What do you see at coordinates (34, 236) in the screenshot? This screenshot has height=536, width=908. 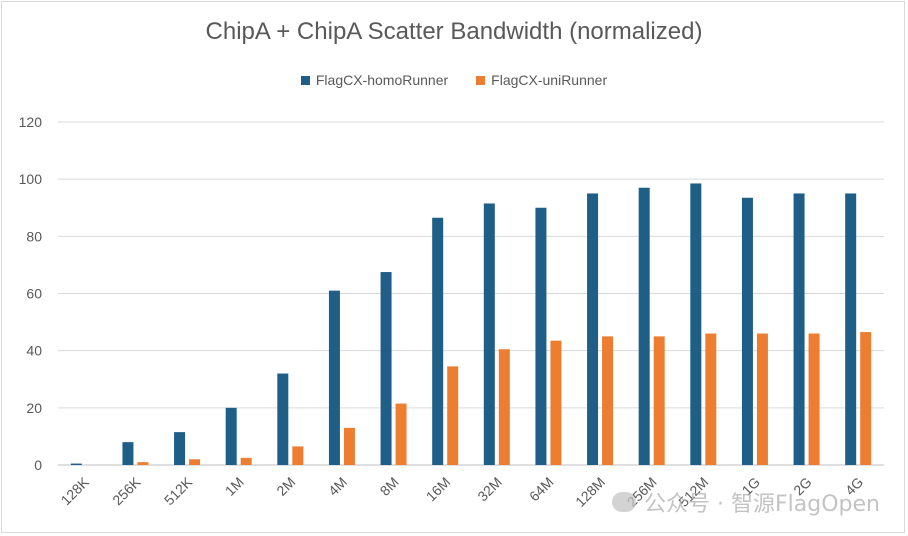 I see `y-tick-label: 80` at bounding box center [34, 236].